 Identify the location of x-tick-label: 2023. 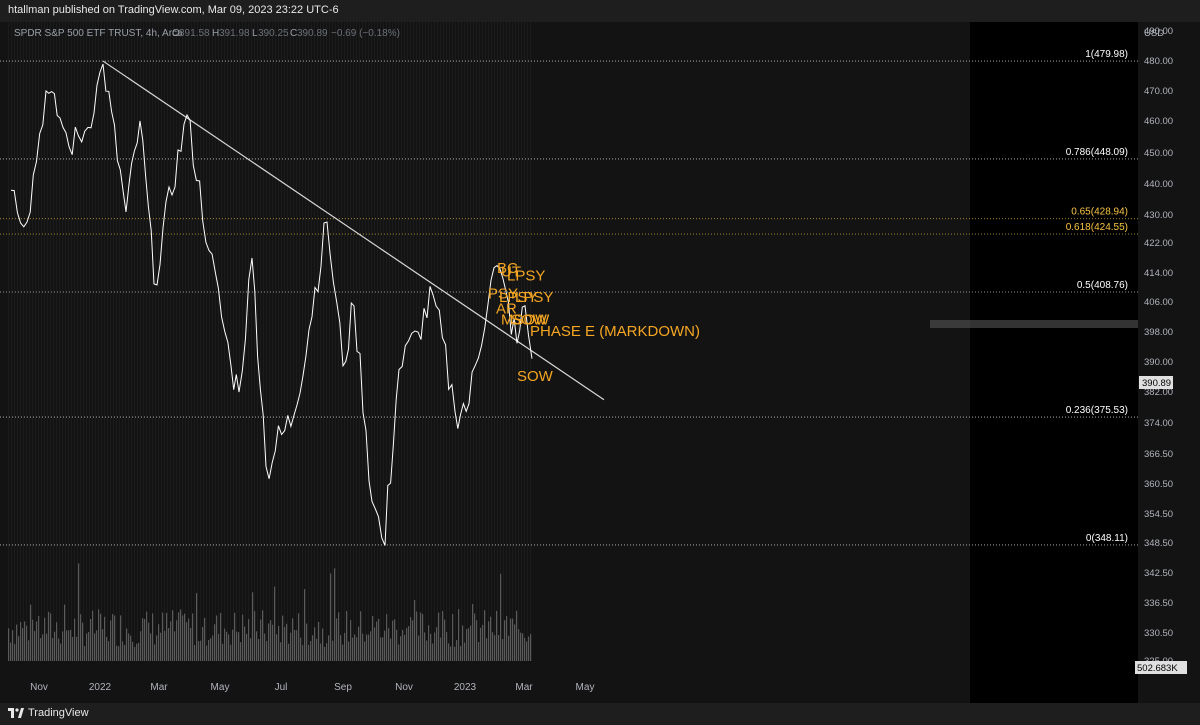
(465, 687).